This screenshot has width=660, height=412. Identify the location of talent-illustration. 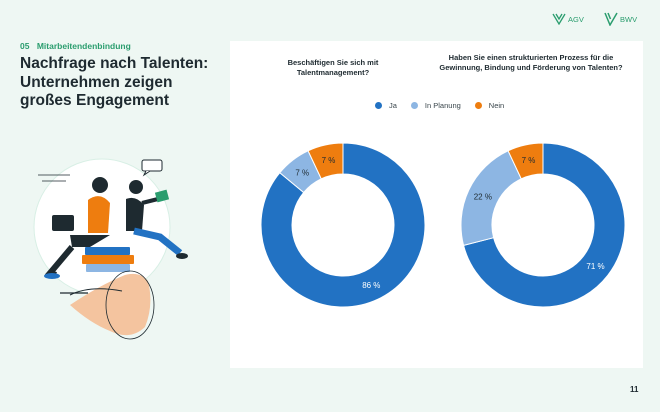
(110, 249).